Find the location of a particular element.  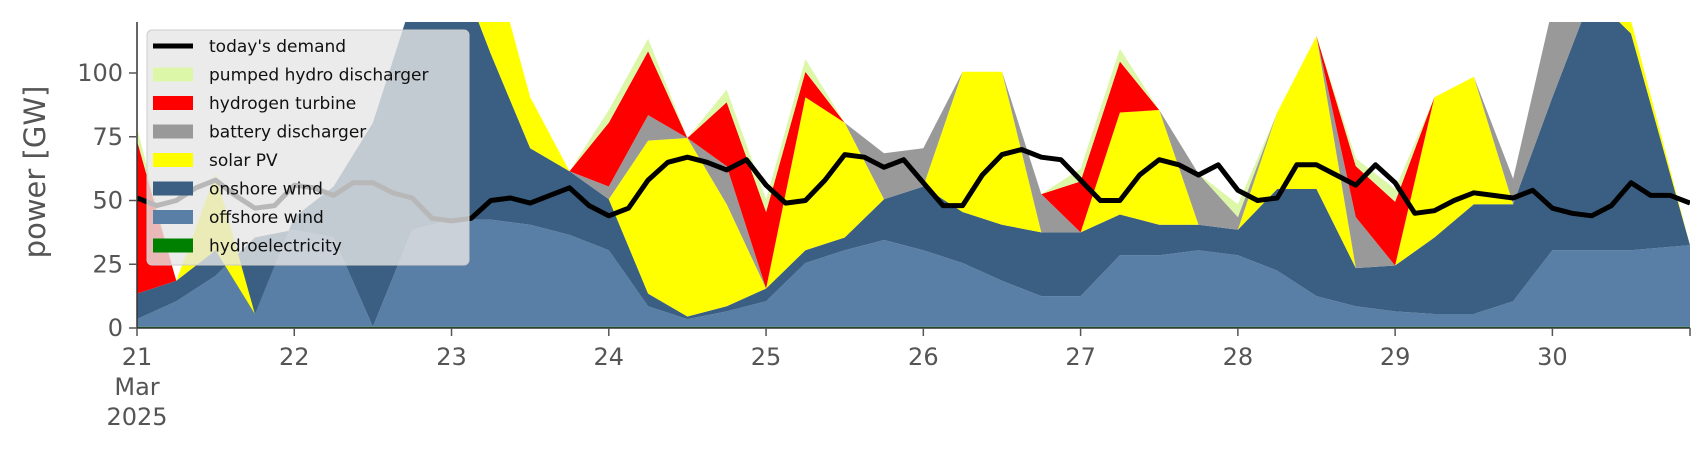

legend-label: solar PV is located at coordinates (243, 161).